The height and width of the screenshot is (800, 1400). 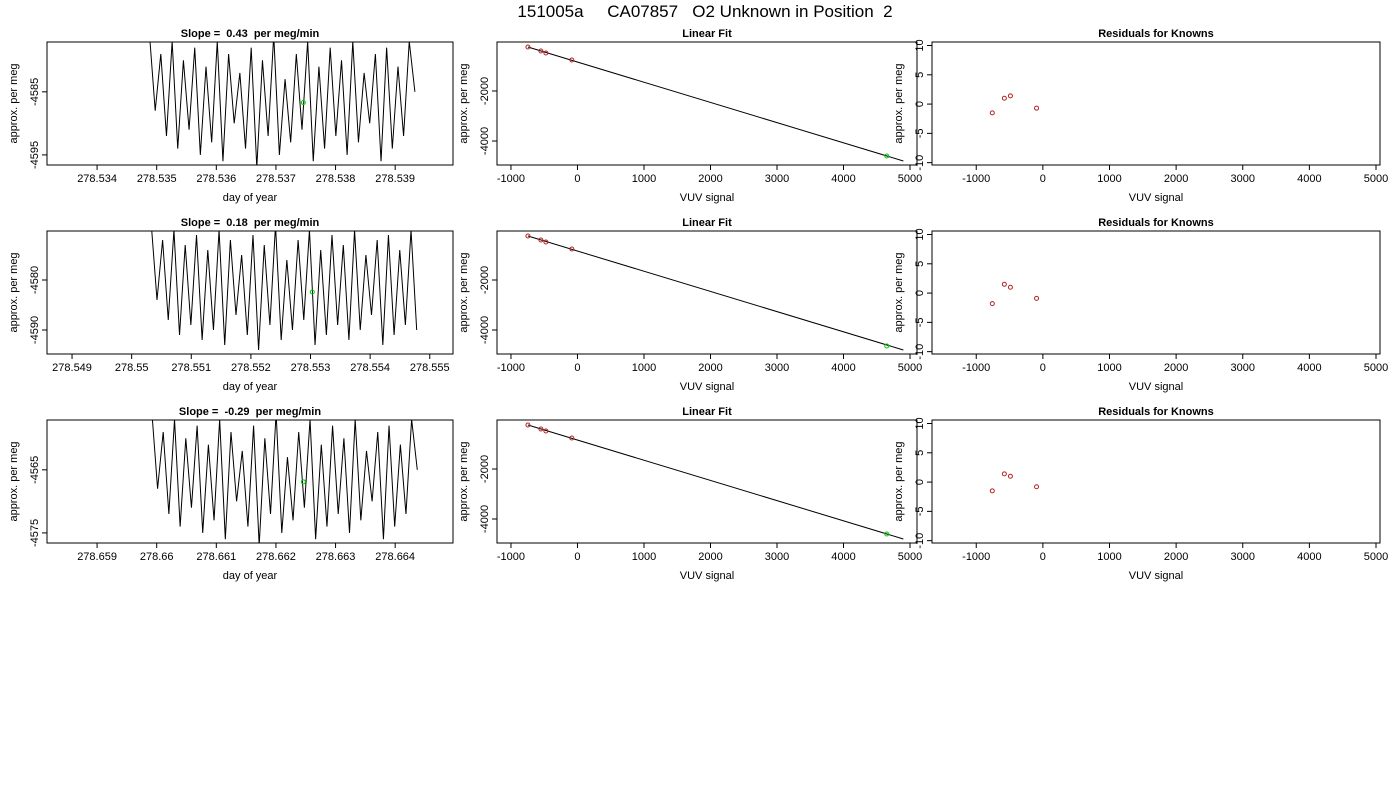 What do you see at coordinates (35, 470) in the screenshot?
I see `y-tick-label: -4565` at bounding box center [35, 470].